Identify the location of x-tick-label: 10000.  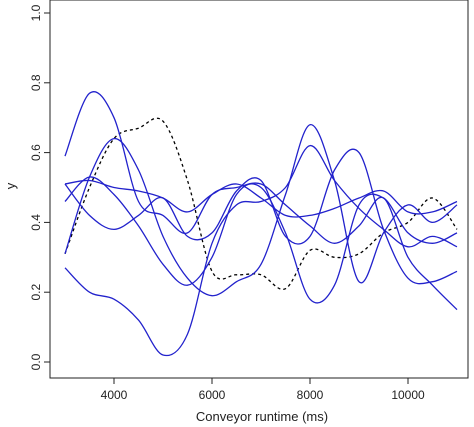
(408, 395).